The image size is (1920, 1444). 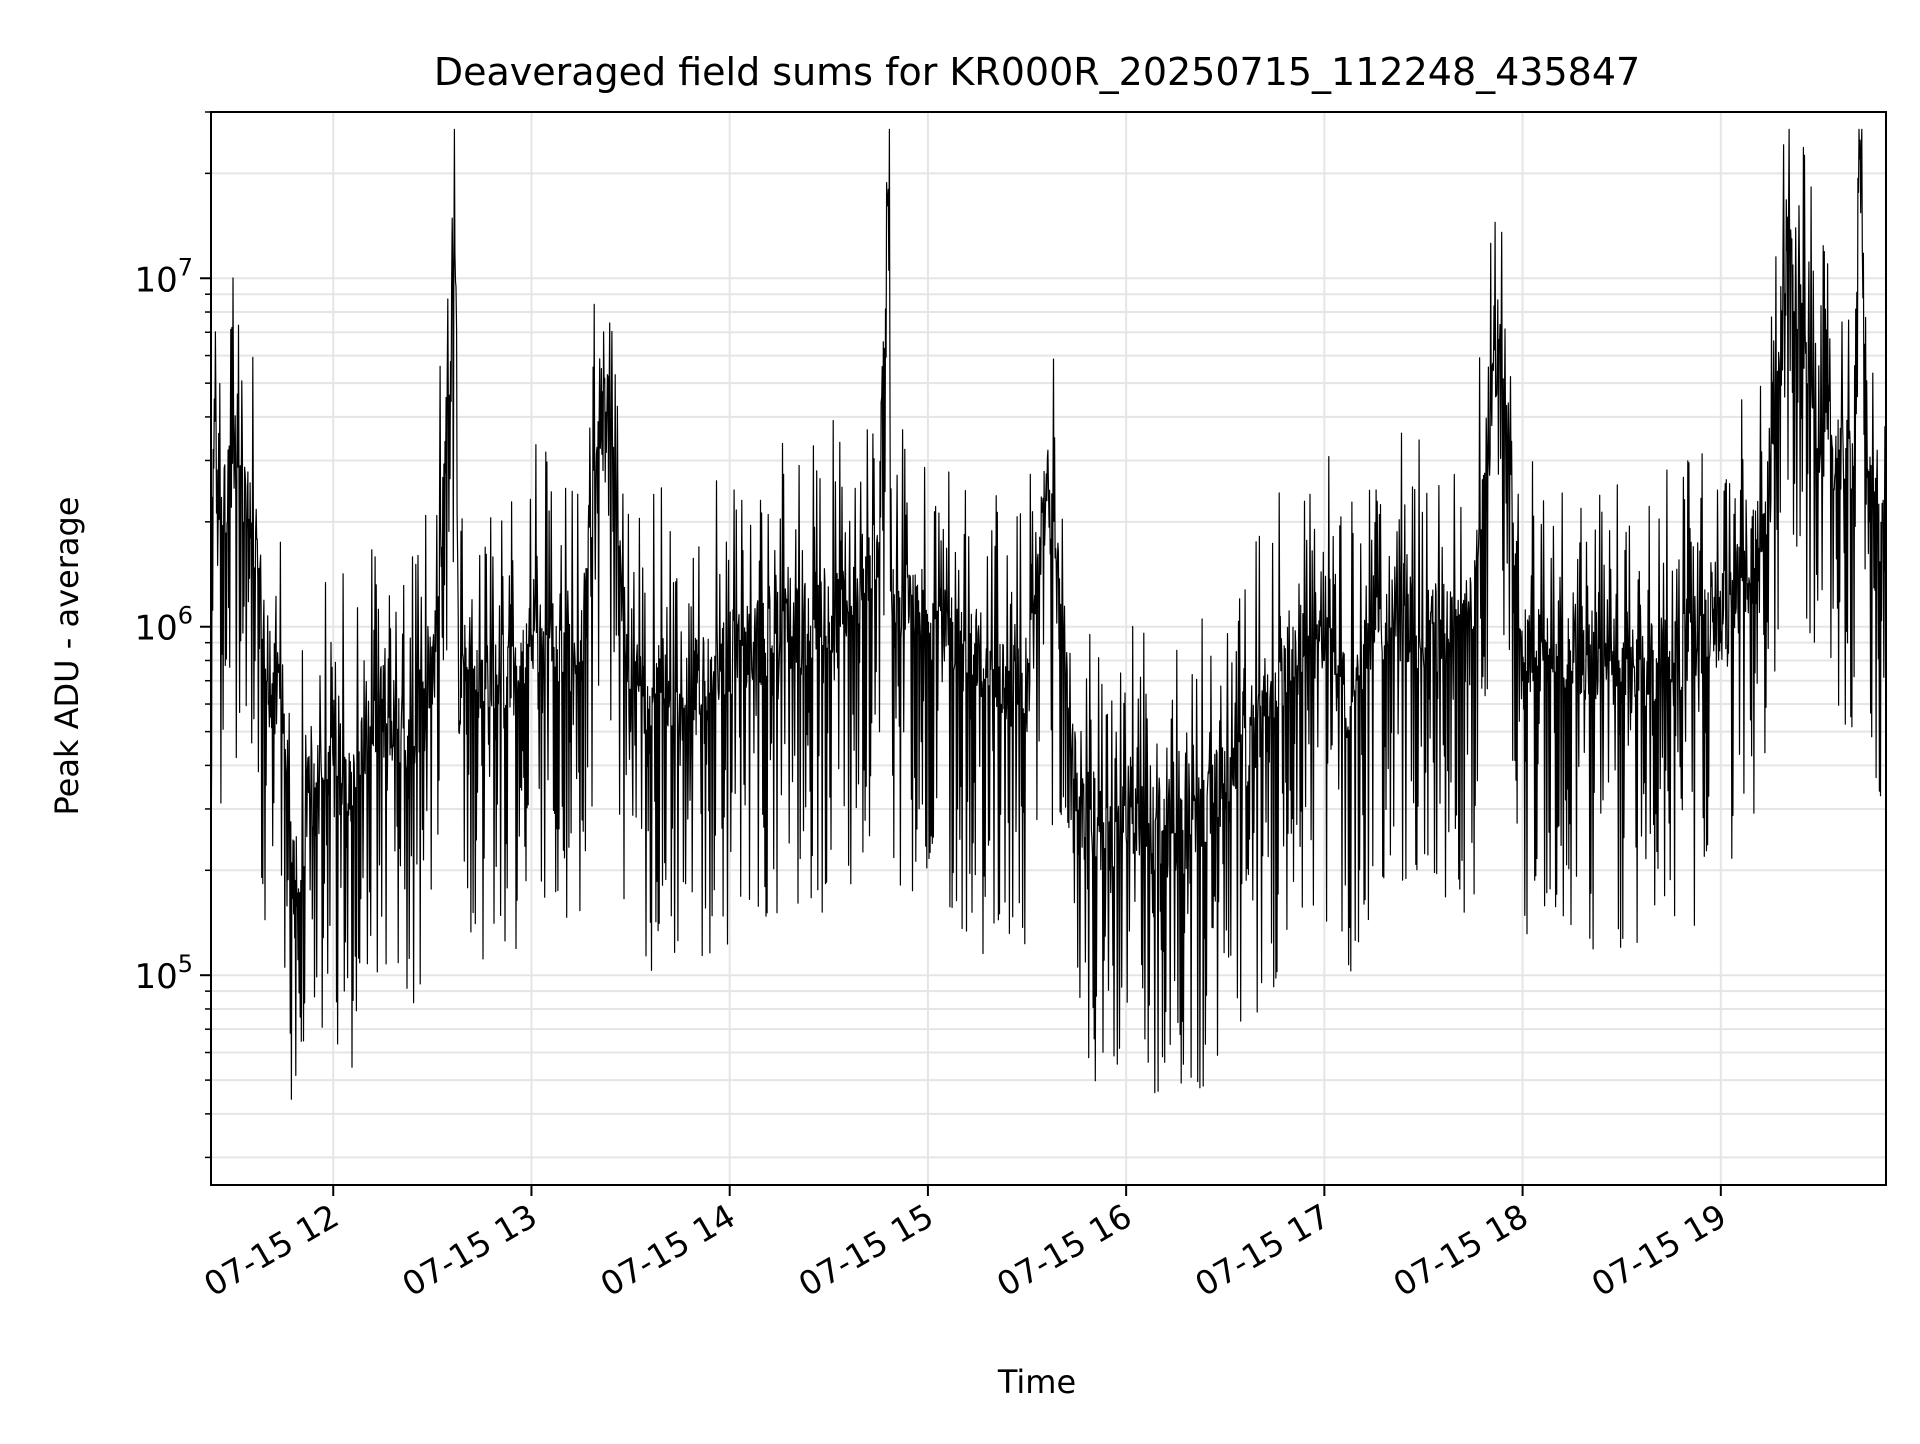 What do you see at coordinates (67, 656) in the screenshot?
I see `y-axis-label: Peak ADU - average` at bounding box center [67, 656].